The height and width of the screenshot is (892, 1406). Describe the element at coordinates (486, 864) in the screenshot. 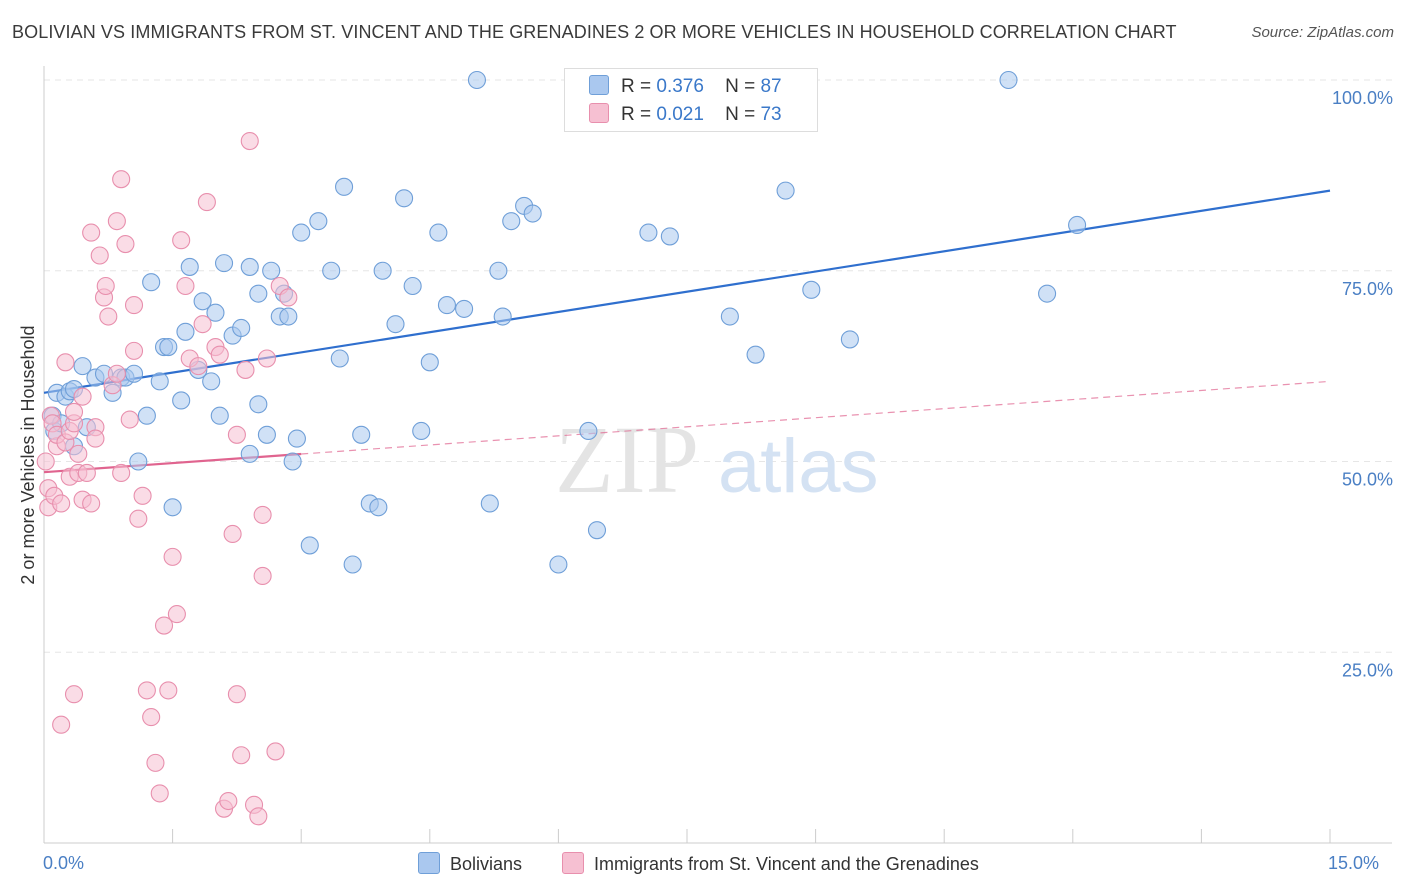

I see `bottom-legend-label-1: Bolivians` at that location.